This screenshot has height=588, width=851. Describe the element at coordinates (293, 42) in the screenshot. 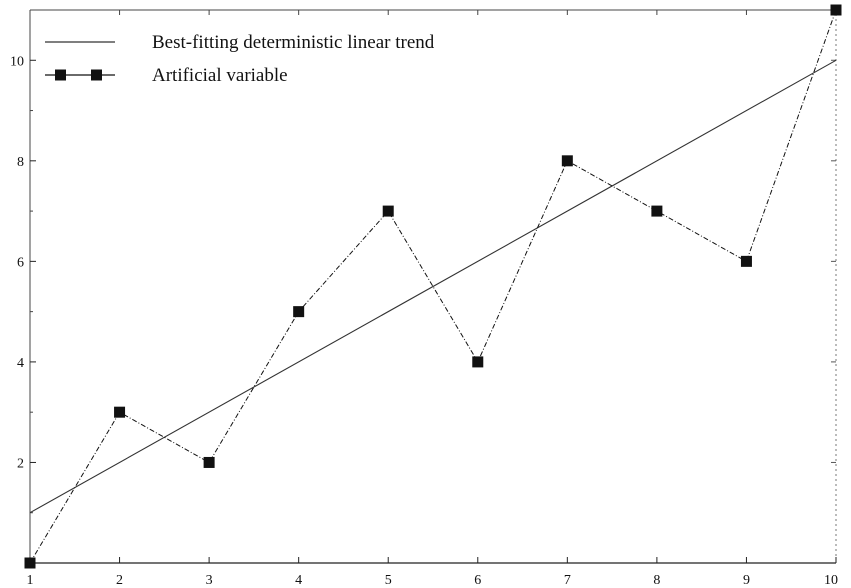

I see `legend-label-1: Best-fitting deterministic linear trend` at that location.